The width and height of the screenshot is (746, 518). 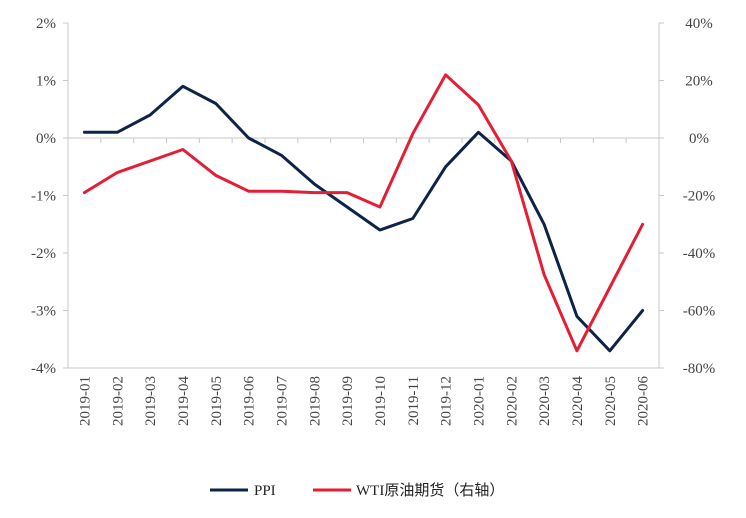 What do you see at coordinates (699, 24) in the screenshot?
I see `right-tick-label: 40%` at bounding box center [699, 24].